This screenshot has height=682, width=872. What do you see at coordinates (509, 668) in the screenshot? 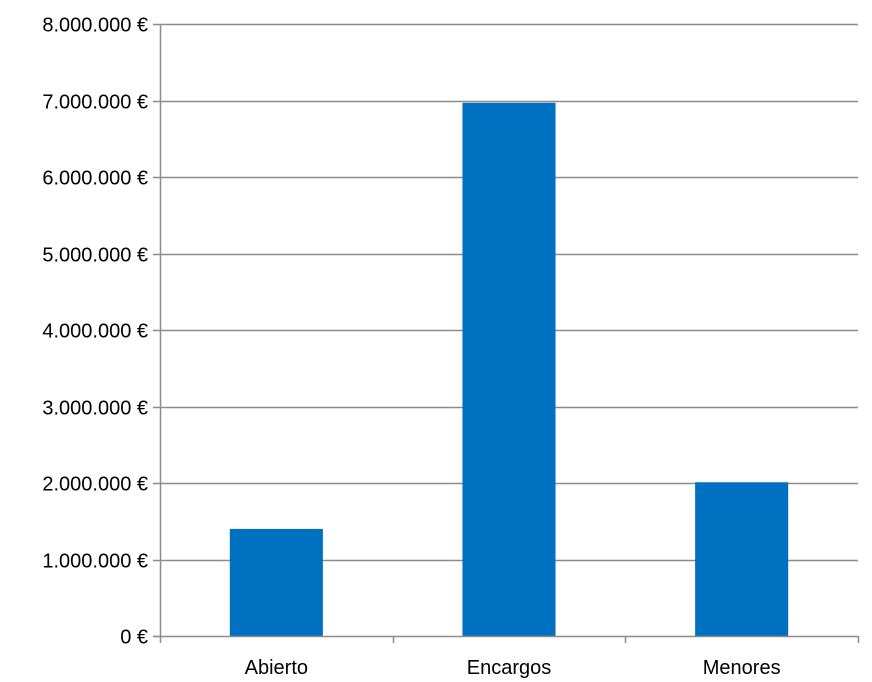
I see `x-tick-label: Encargos` at bounding box center [509, 668].